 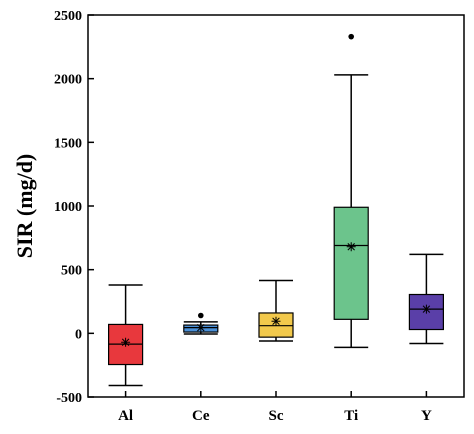 I want to click on x-tick-label: Ce, so click(x=201, y=416).